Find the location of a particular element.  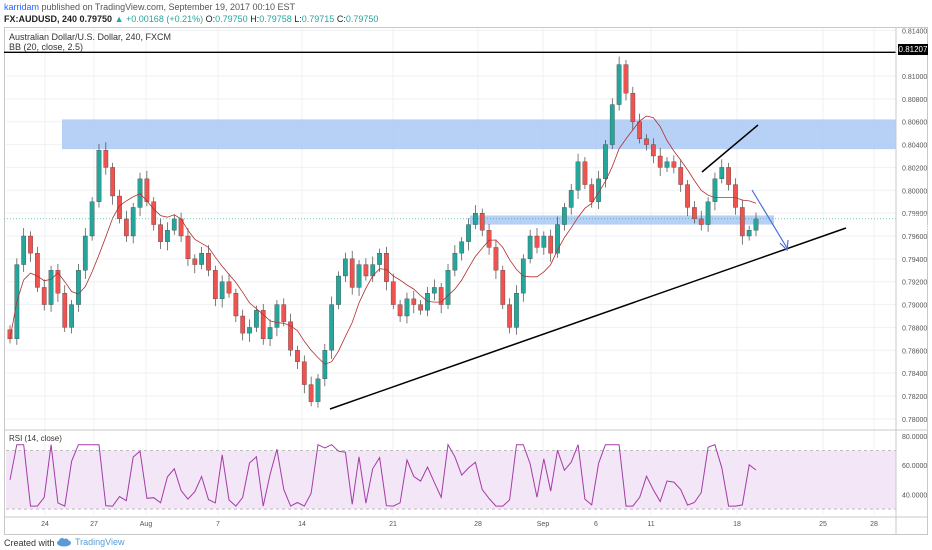

tradingview-brand: TradingView is located at coordinates (100, 542).